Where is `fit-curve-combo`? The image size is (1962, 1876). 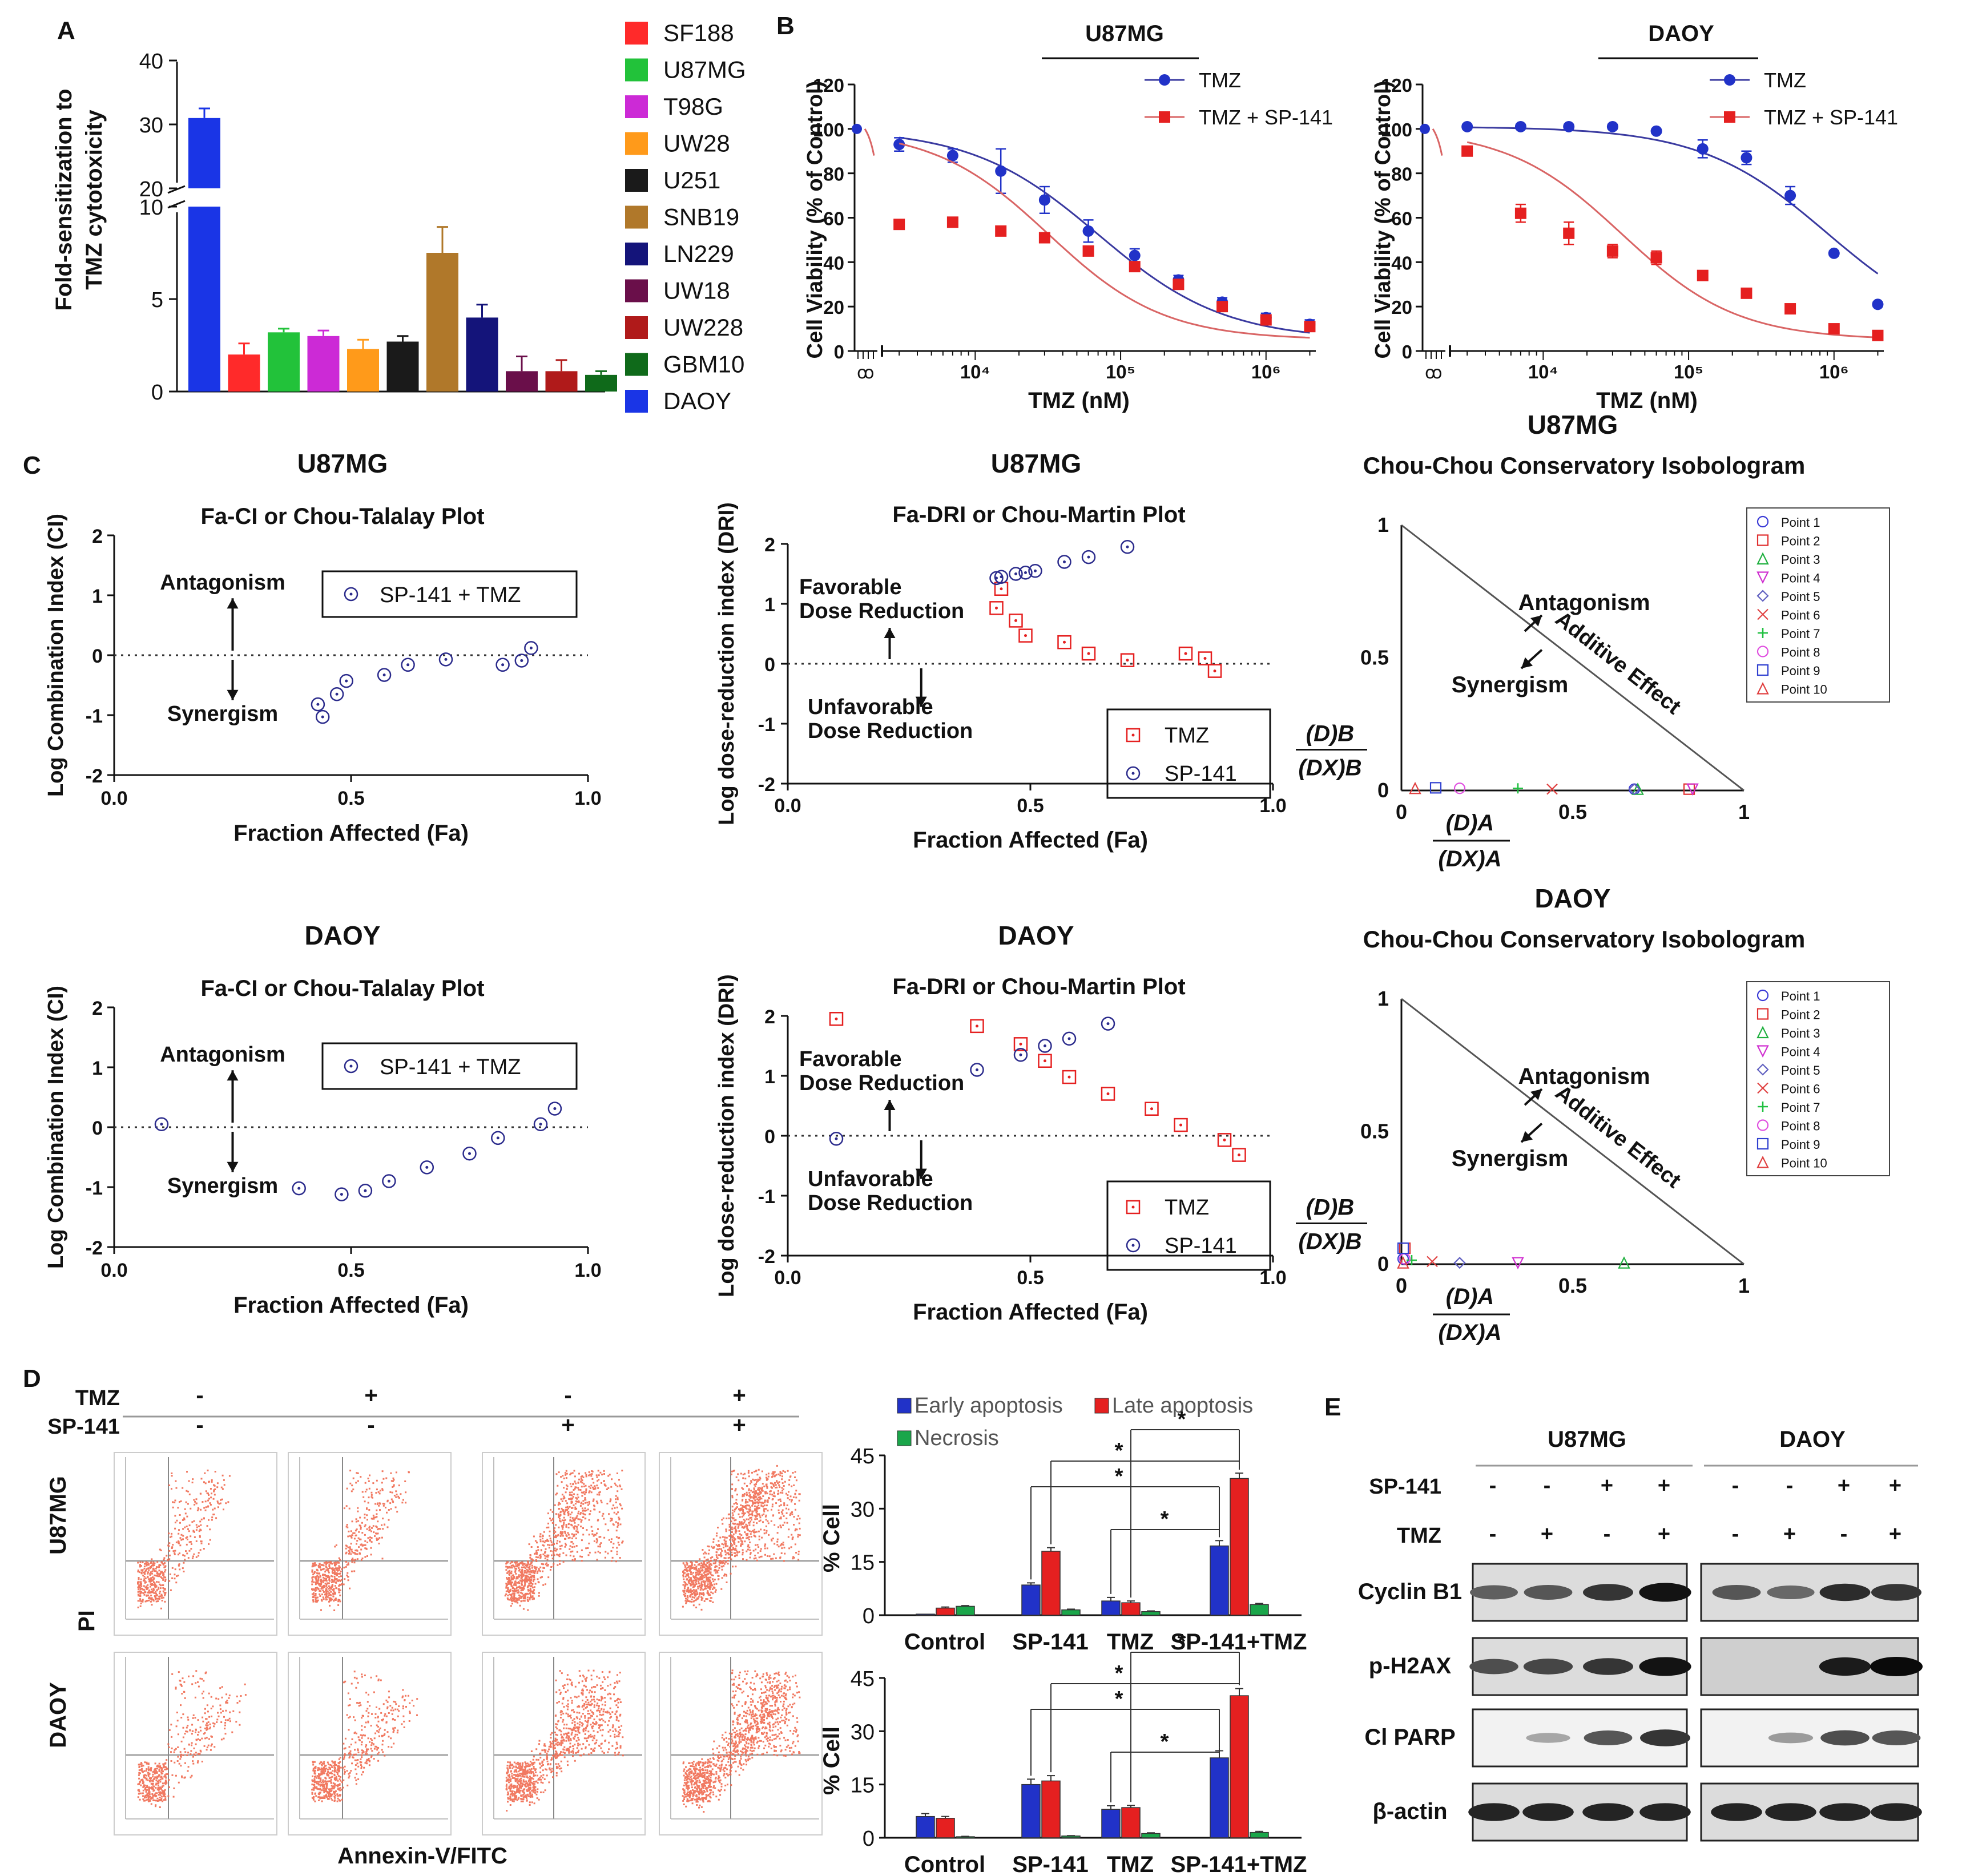
fit-curve-combo is located at coordinates (1104, 240).